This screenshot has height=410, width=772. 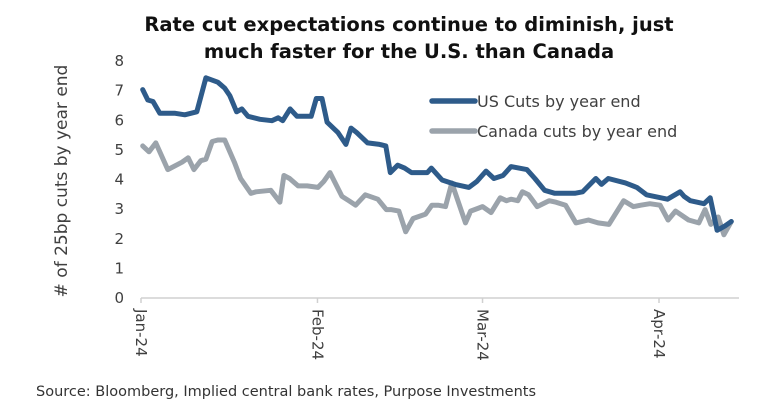 I want to click on y-tick-labels: 0 1 2 3 4 5 6 7 8, so click(x=119, y=179).